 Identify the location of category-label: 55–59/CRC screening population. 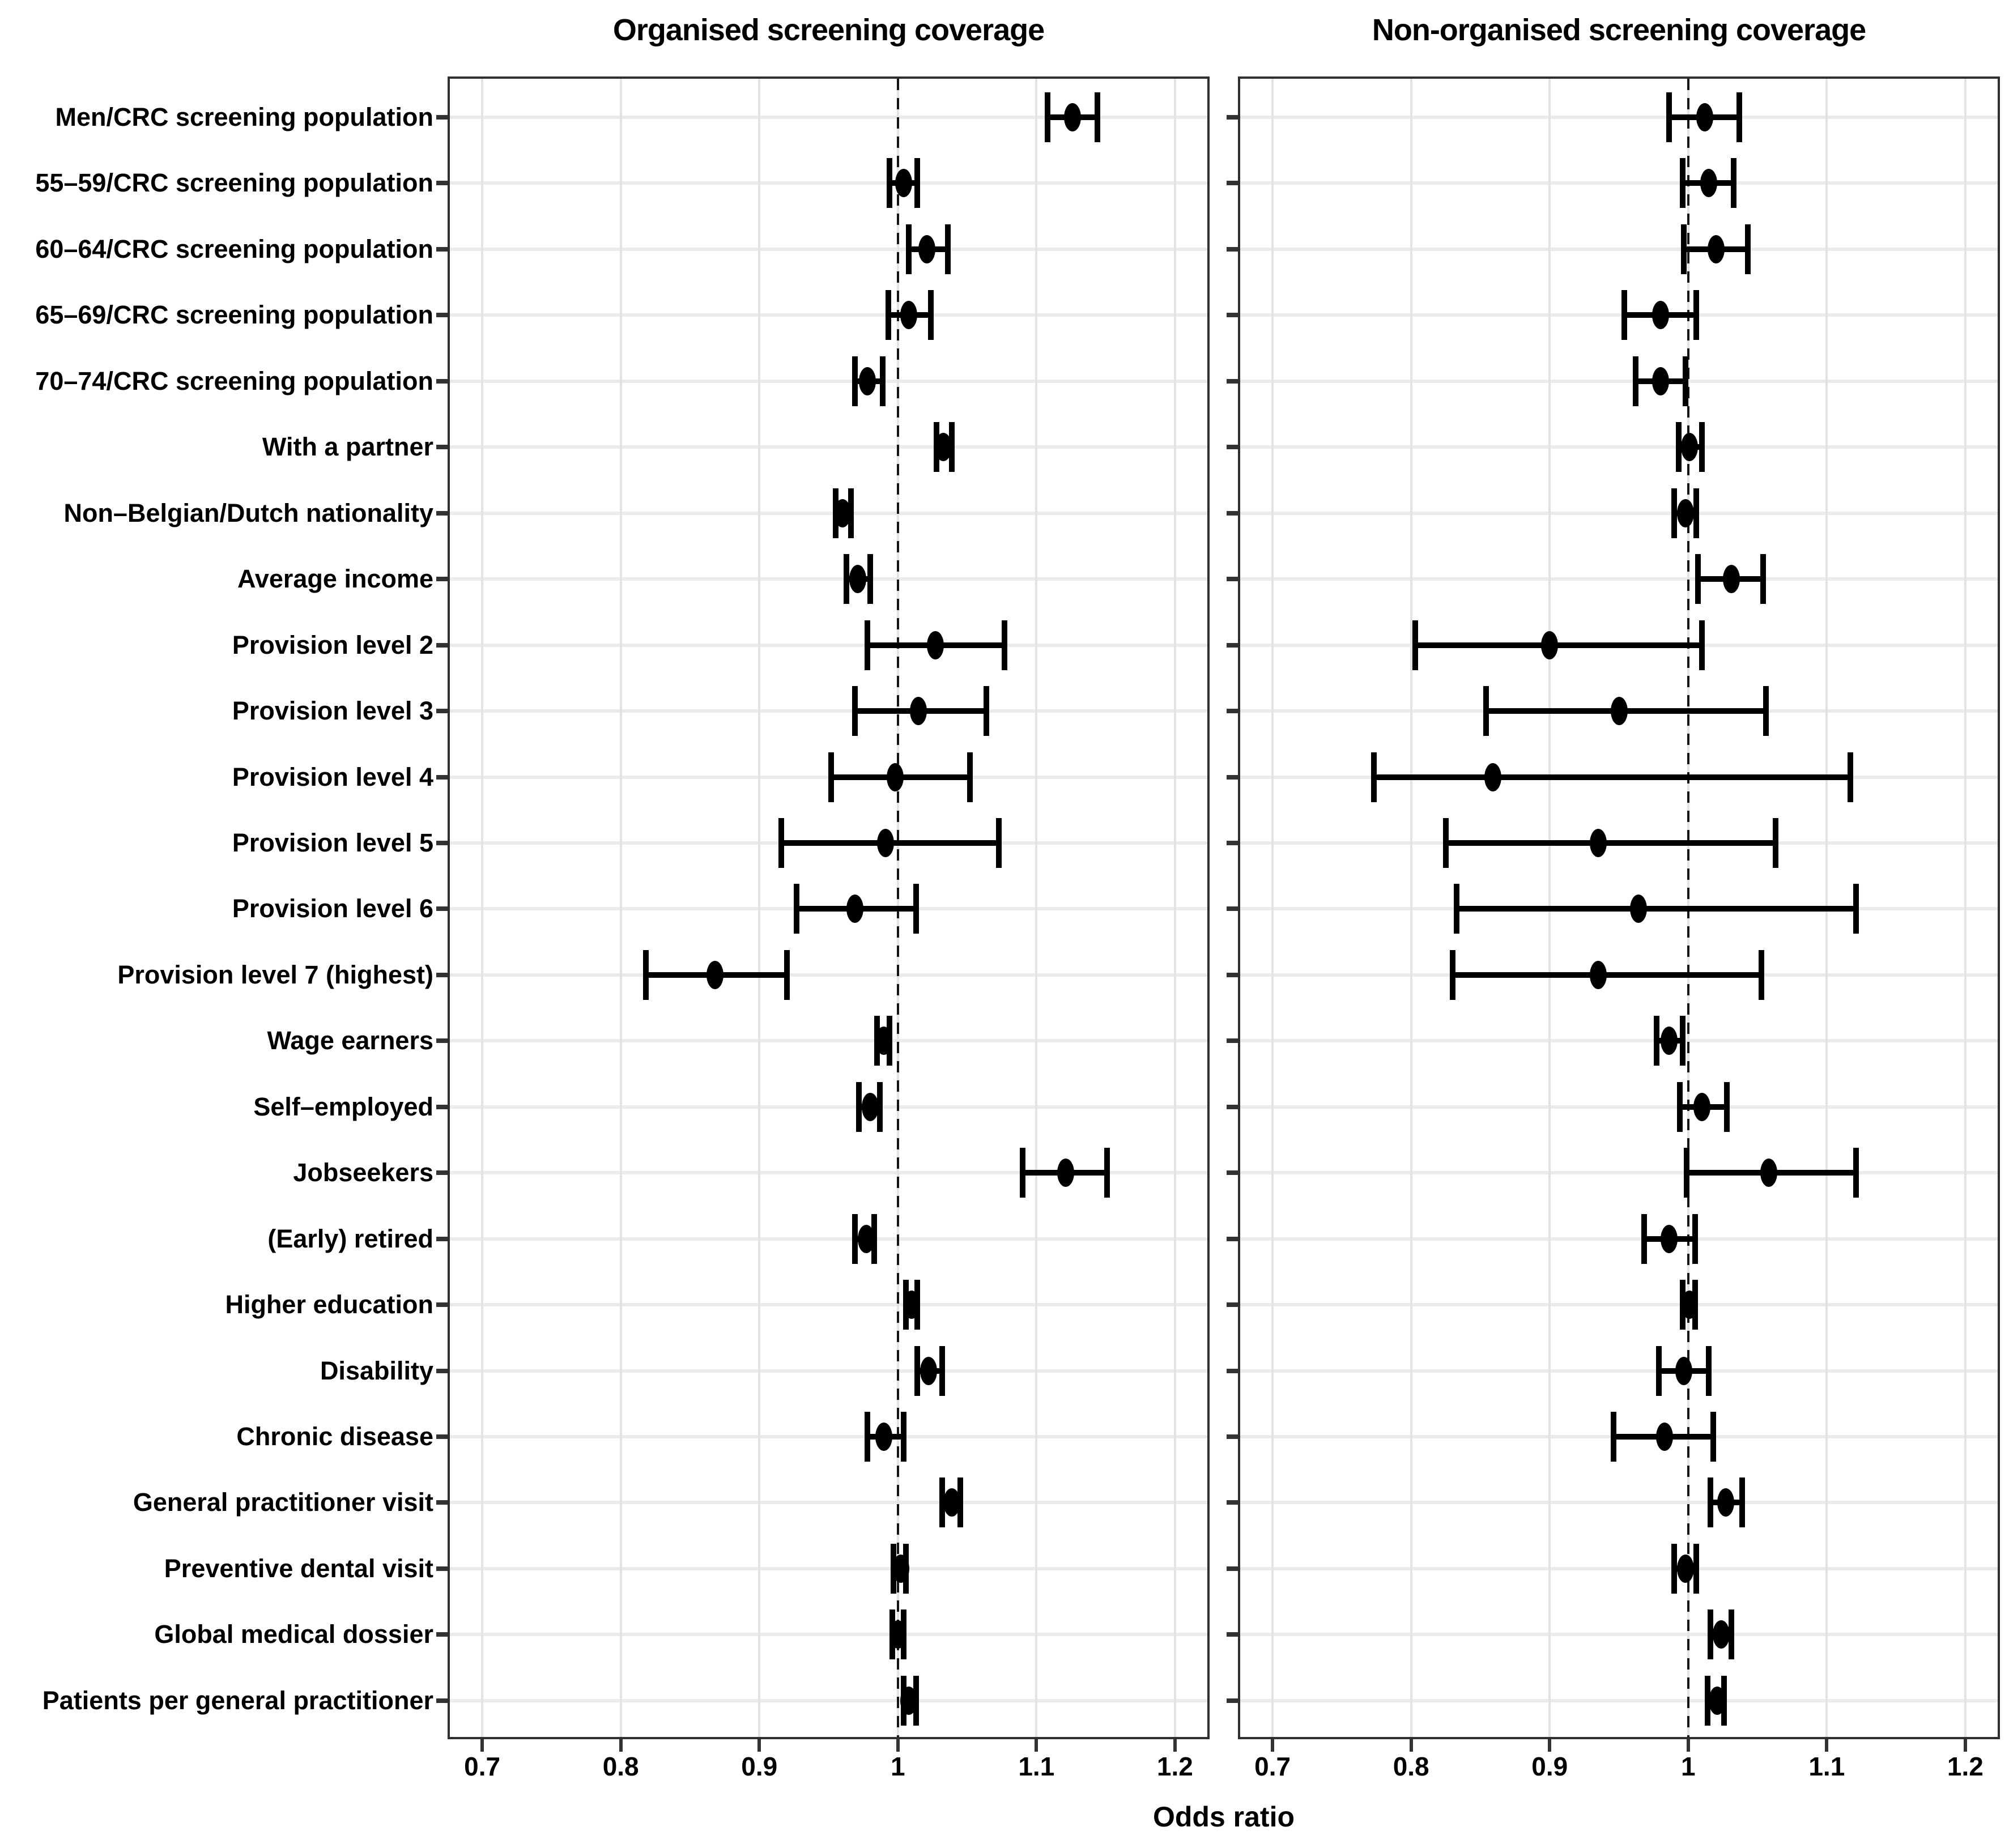
(234, 183).